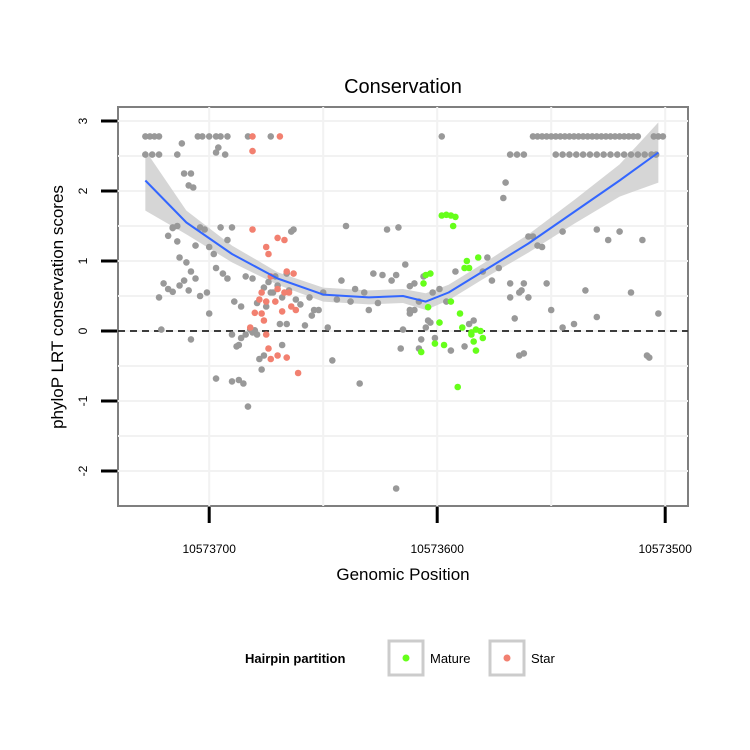  What do you see at coordinates (83, 120) in the screenshot?
I see `y-tick-label: 3` at bounding box center [83, 120].